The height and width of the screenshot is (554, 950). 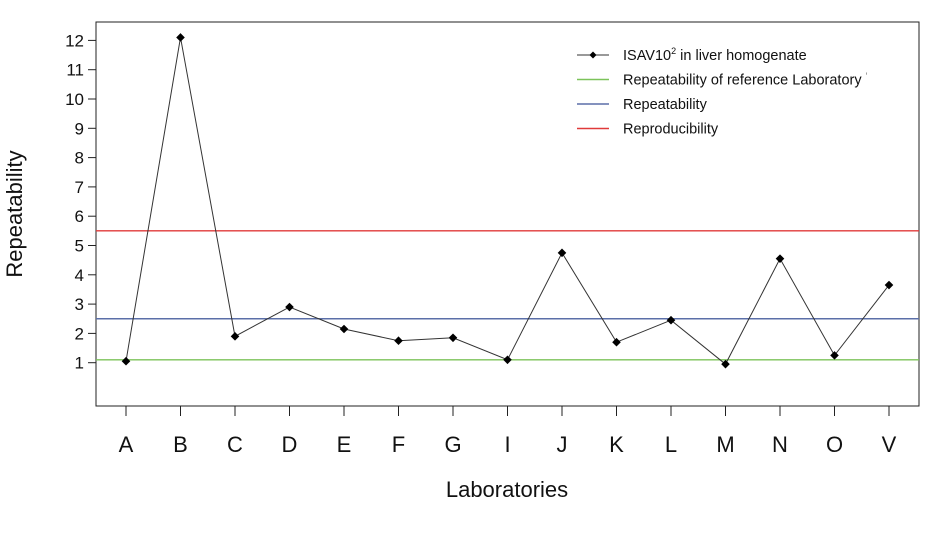 What do you see at coordinates (398, 444) in the screenshot?
I see `x-tick-label: F` at bounding box center [398, 444].